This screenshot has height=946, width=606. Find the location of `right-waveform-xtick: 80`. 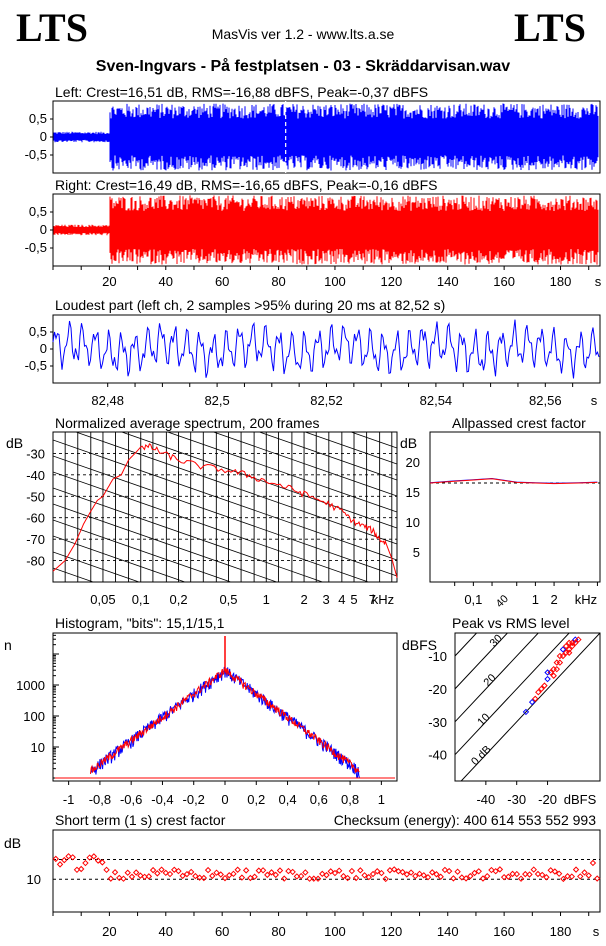

right-waveform-xtick: 80 is located at coordinates (278, 281).